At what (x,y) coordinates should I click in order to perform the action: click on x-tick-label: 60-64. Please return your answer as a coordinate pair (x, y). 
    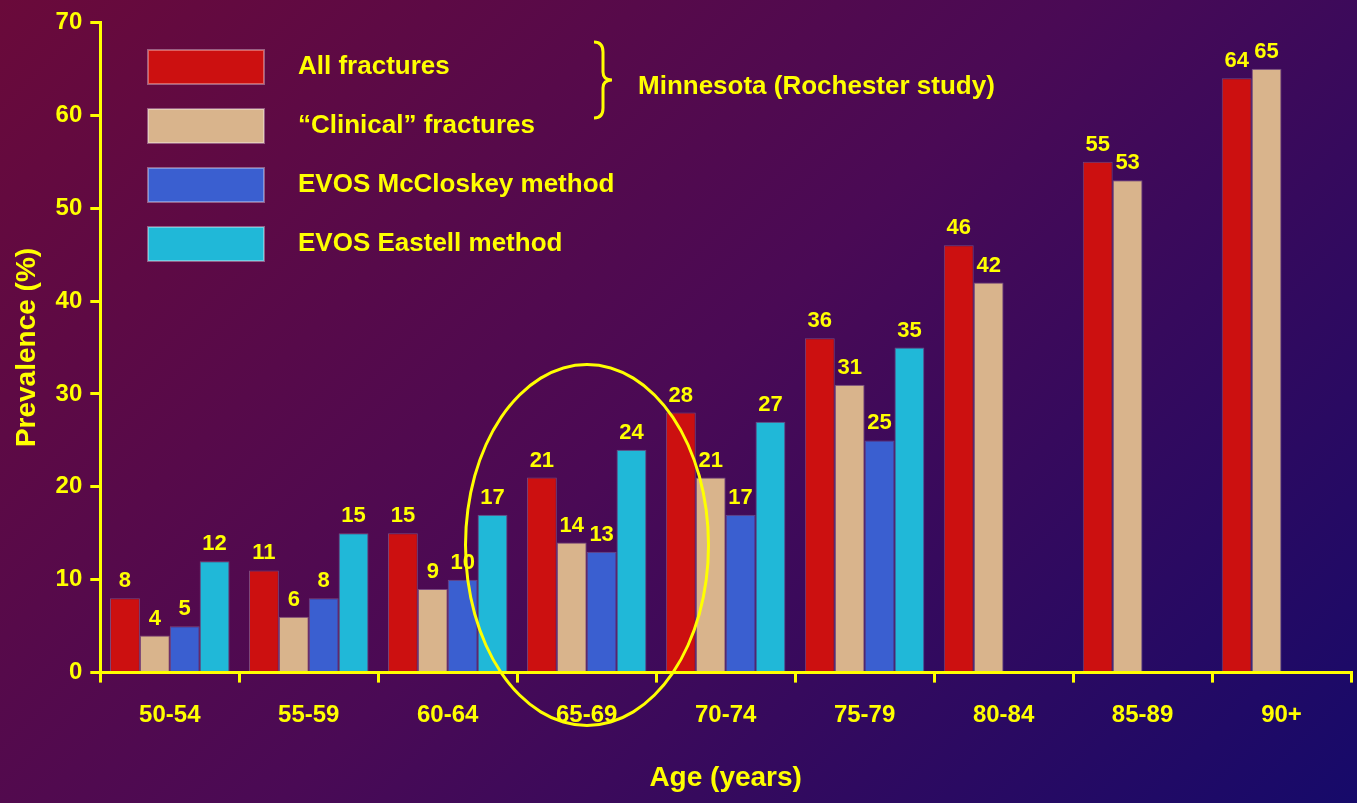
    Looking at the image, I should click on (448, 713).